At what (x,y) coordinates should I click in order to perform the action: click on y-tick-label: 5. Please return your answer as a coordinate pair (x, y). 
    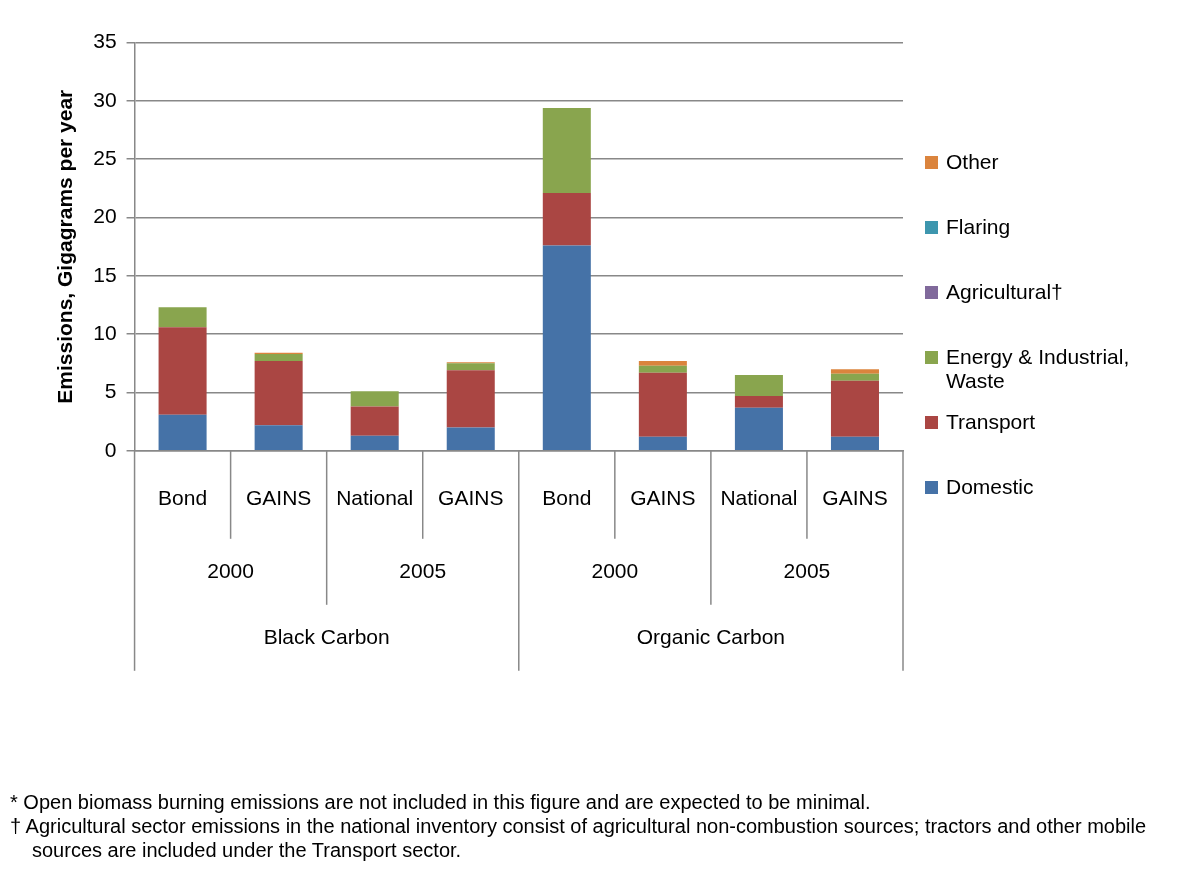
    Looking at the image, I should click on (110, 391).